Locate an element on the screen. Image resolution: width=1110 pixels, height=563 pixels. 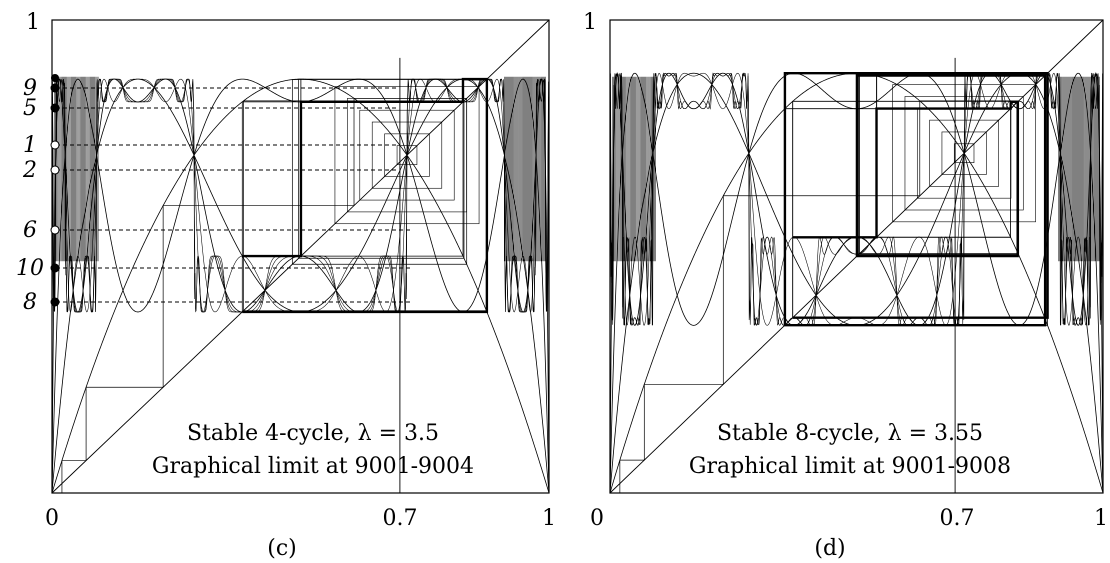
panel-label: (c) is located at coordinates (282, 548).